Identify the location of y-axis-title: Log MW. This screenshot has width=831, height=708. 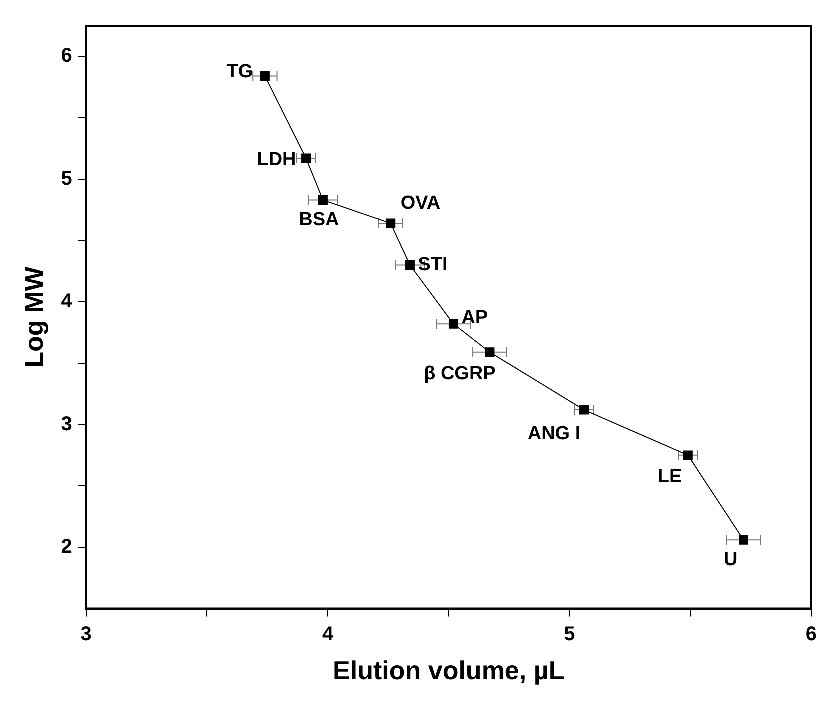
(33, 317).